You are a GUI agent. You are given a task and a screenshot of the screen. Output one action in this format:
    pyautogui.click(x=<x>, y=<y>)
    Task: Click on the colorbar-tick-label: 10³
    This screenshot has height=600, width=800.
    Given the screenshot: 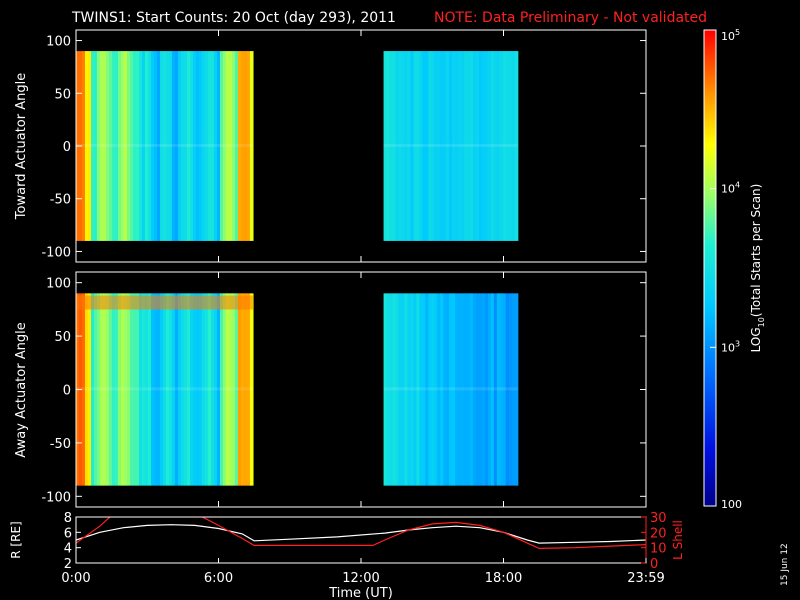 What is the action you would take?
    pyautogui.click(x=730, y=346)
    